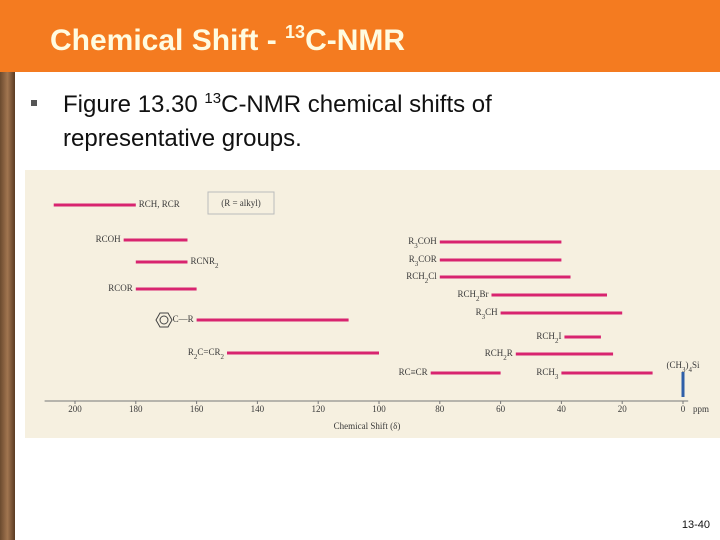 This screenshot has width=720, height=540. Describe the element at coordinates (683, 409) in the screenshot. I see `x-tick-label: 0` at that location.